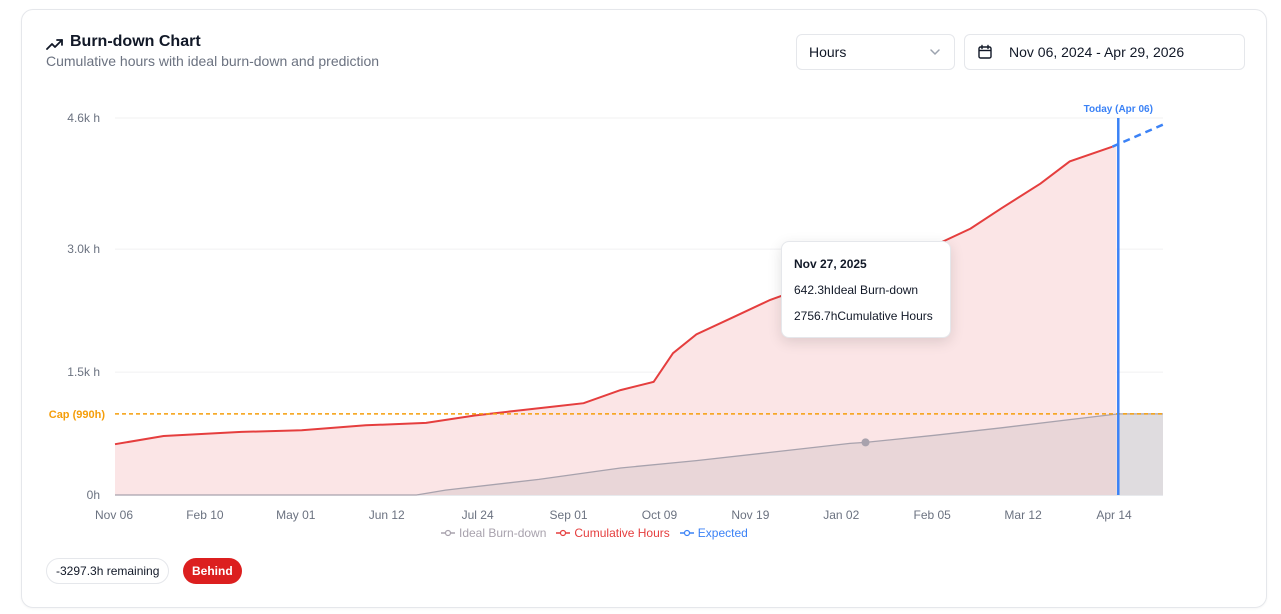  I want to click on cap-label: Cap (990h), so click(77, 415).